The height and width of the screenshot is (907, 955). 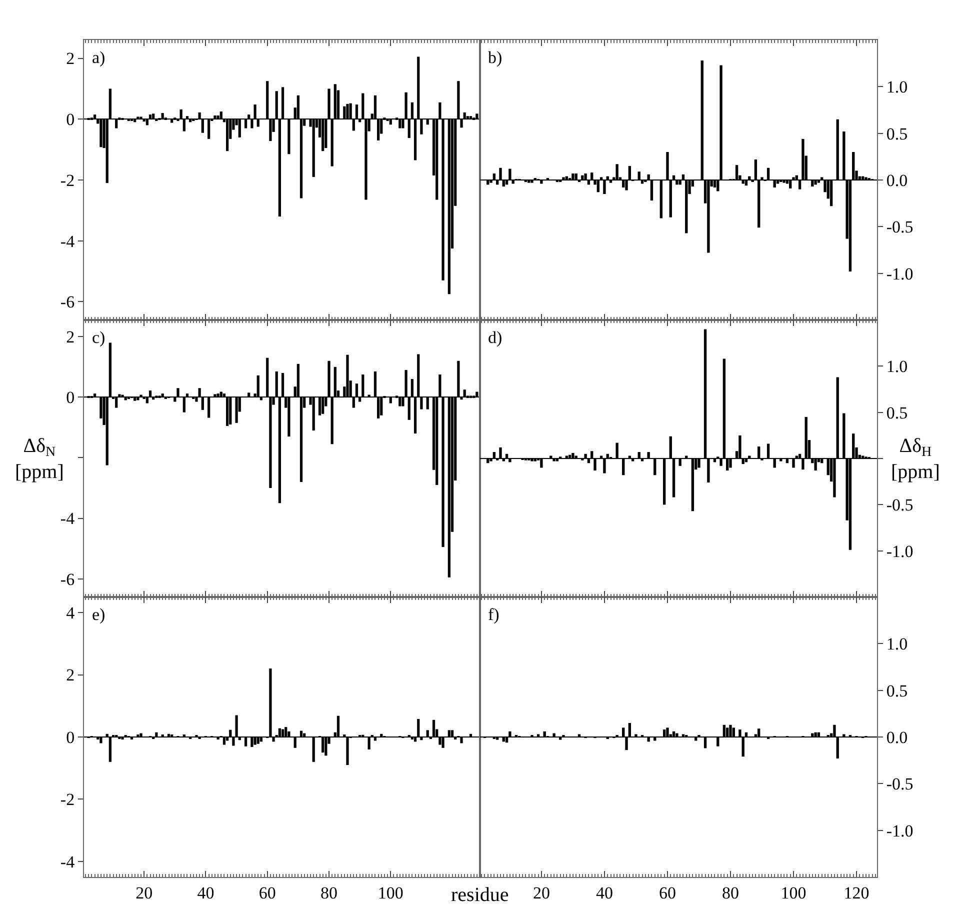 What do you see at coordinates (71, 613) in the screenshot?
I see `y-tick-label: 4` at bounding box center [71, 613].